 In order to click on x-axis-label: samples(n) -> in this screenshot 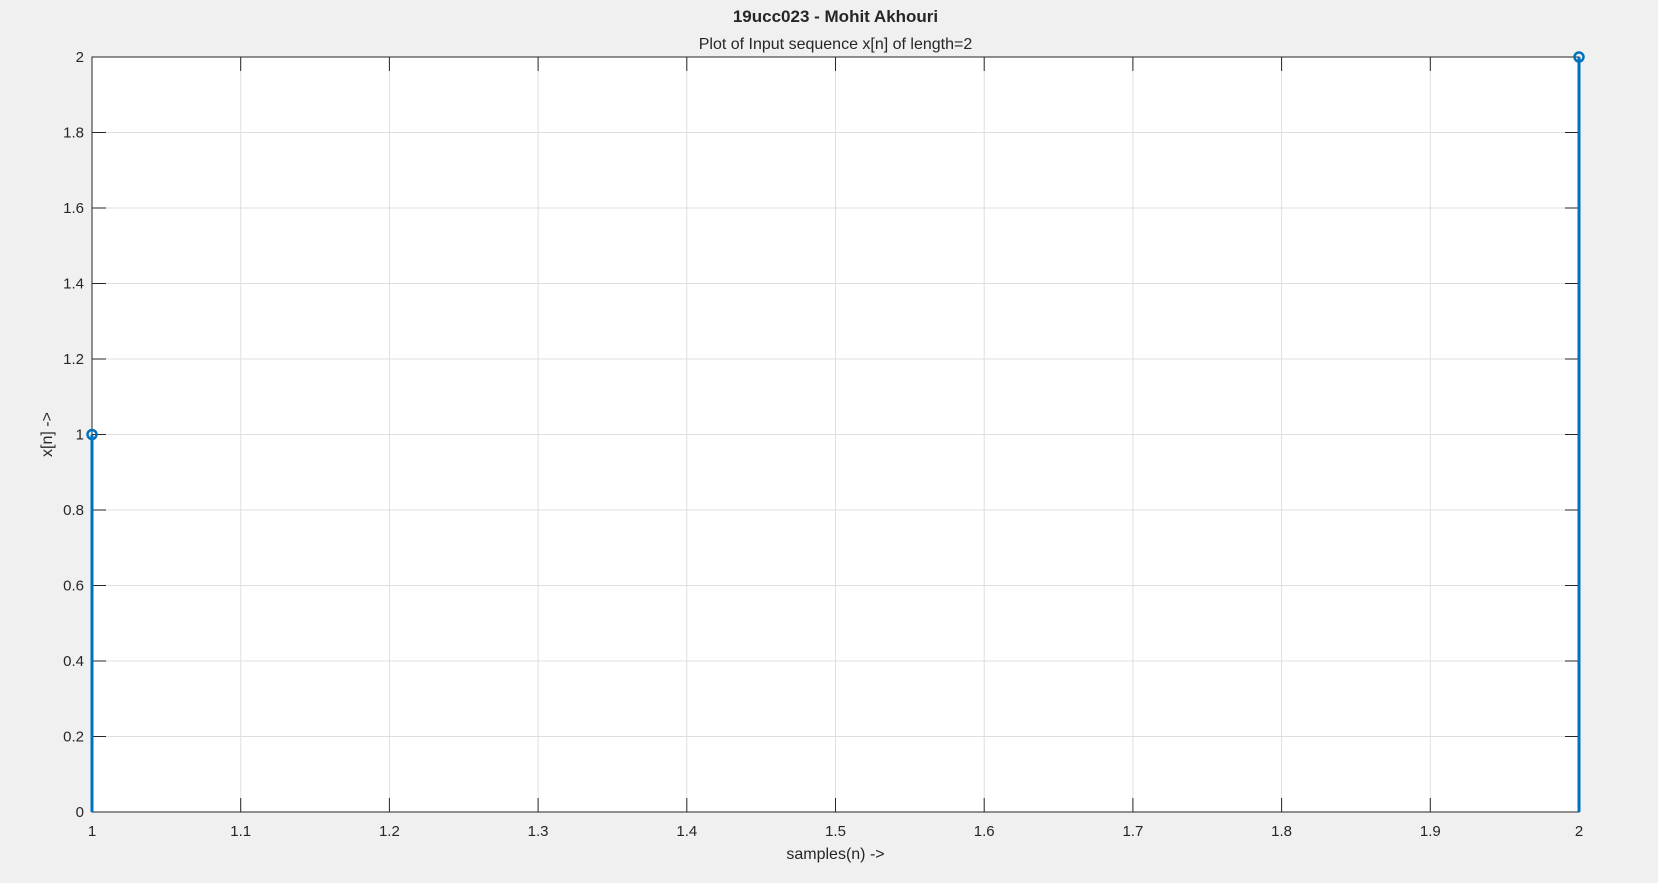, I will do `click(835, 854)`.